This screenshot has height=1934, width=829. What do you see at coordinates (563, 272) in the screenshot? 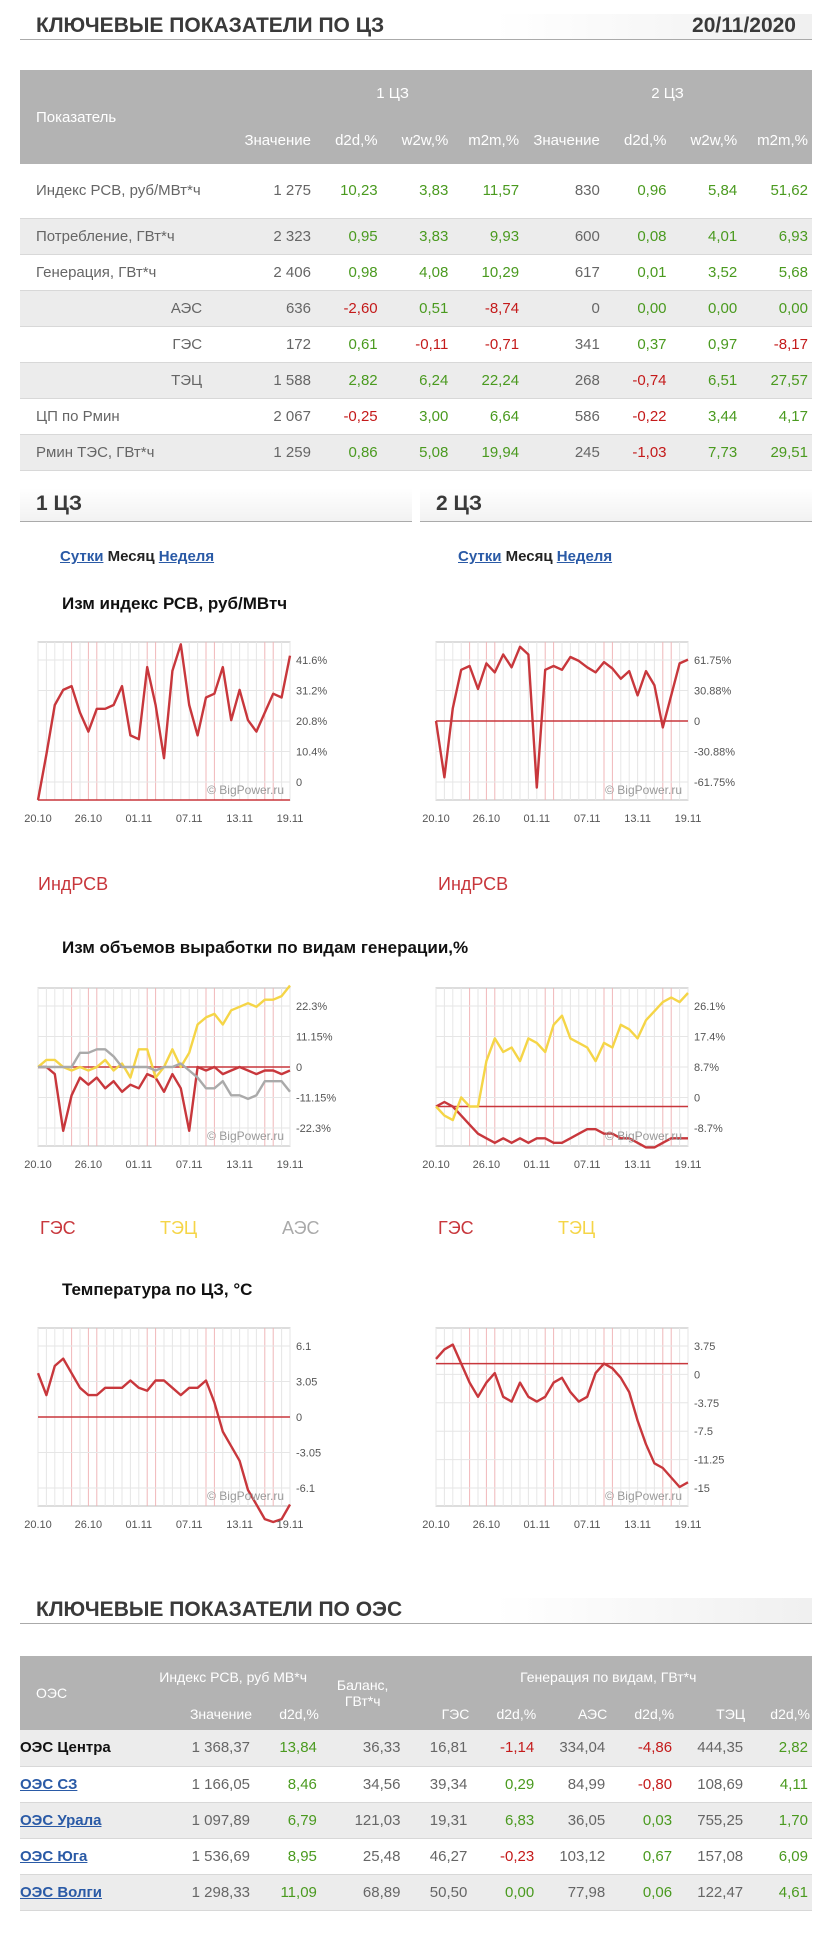
I see `kpi-cell: 617` at bounding box center [563, 272].